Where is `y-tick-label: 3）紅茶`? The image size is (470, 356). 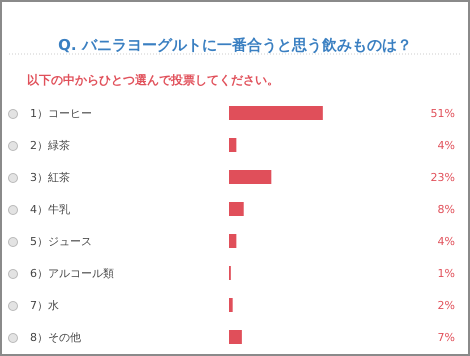
y-tick-label: 3）紅茶 is located at coordinates (50, 177).